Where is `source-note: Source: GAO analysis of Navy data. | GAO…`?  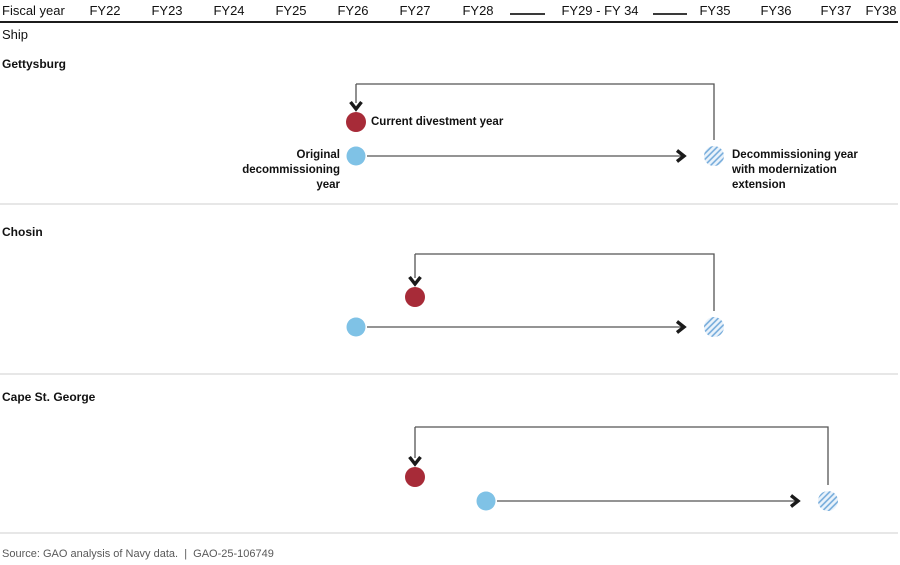 source-note: Source: GAO analysis of Navy data. | GAO… is located at coordinates (138, 554).